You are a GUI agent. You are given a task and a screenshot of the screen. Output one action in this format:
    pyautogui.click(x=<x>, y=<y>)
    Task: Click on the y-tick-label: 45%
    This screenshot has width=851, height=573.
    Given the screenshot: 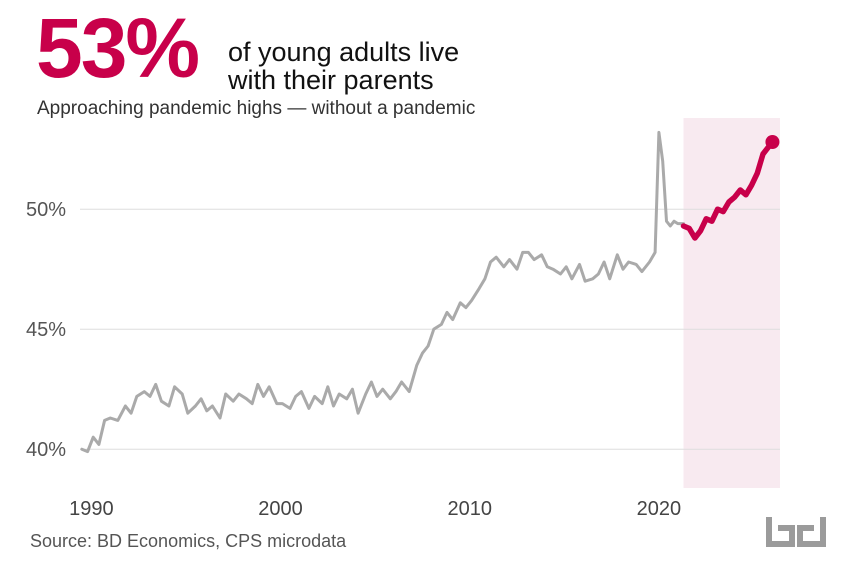 What is the action you would take?
    pyautogui.click(x=46, y=330)
    